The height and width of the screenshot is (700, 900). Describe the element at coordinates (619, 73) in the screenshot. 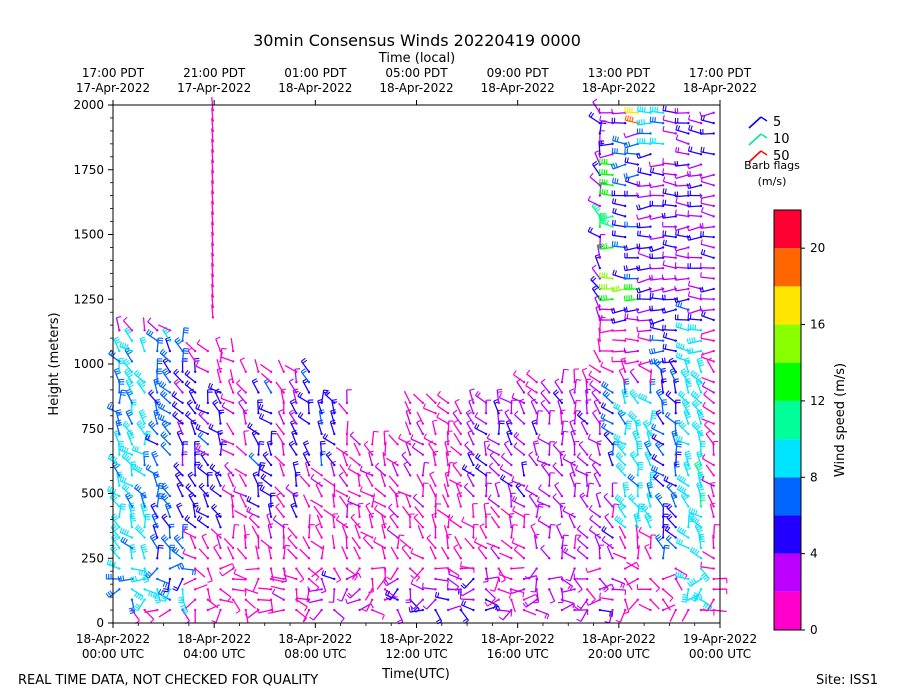

I see `top-tick-label-time: 13:00 PDT` at that location.